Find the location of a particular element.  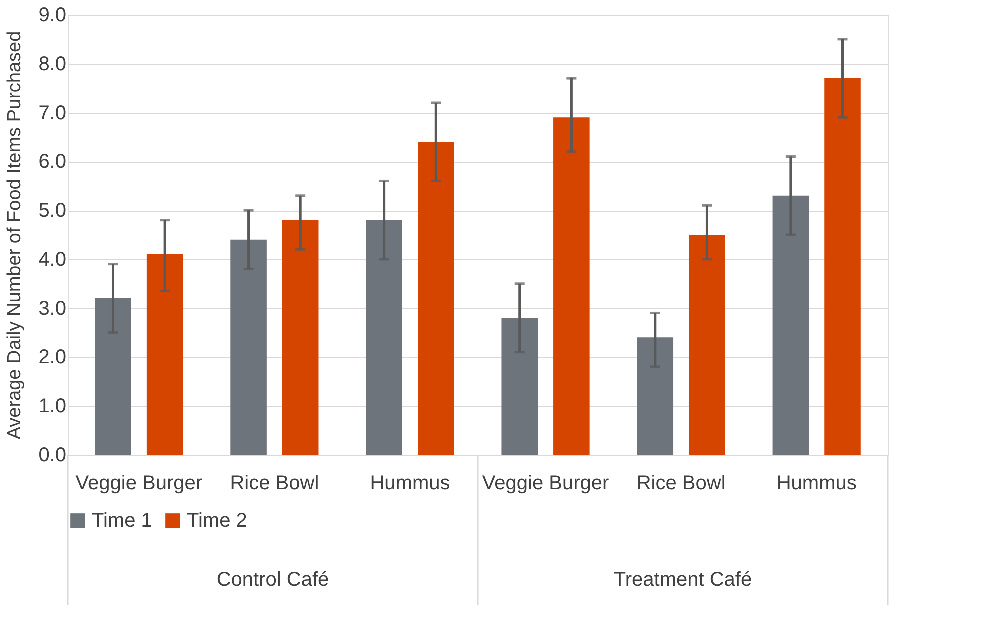

y-tick-label: 2.0 is located at coordinates (52, 357).